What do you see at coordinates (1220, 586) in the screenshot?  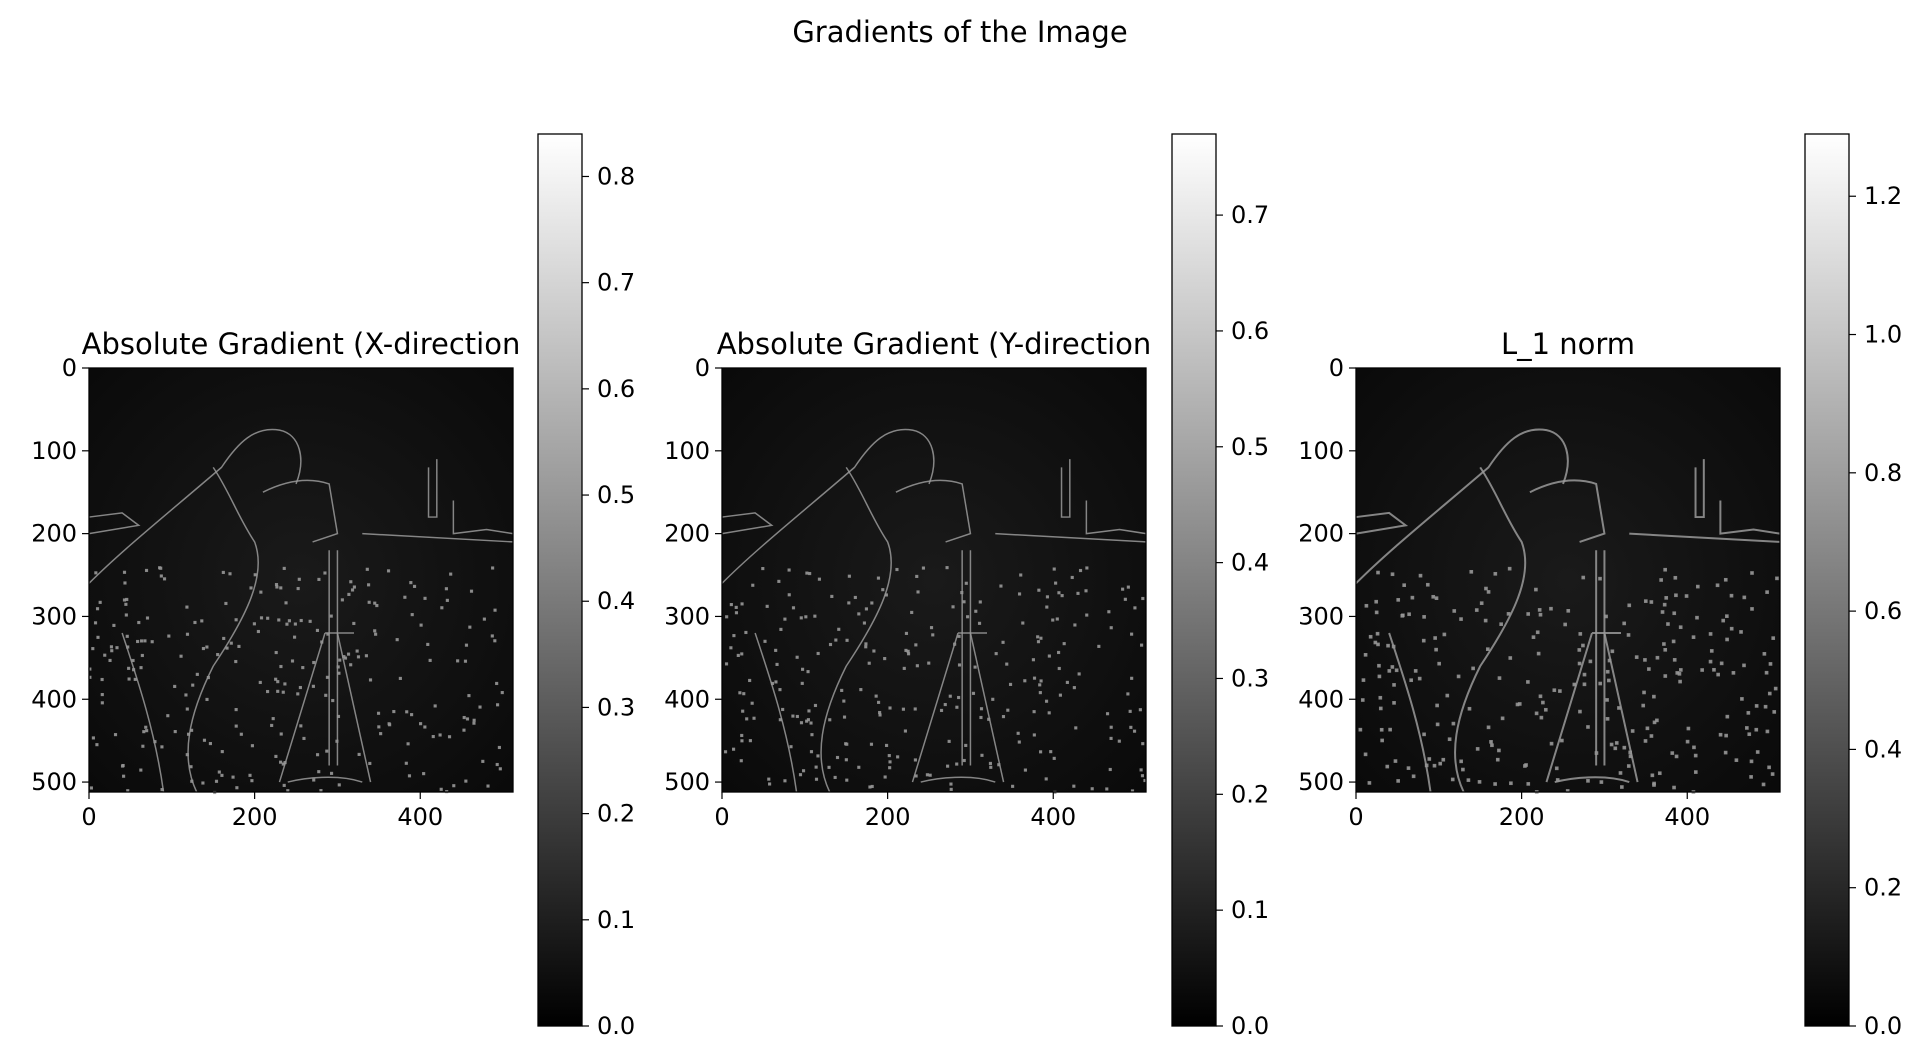 I see `colorbar: 0.0 0.1 0.2 0.3 0.4 0.5 0.6 0.7` at bounding box center [1220, 586].